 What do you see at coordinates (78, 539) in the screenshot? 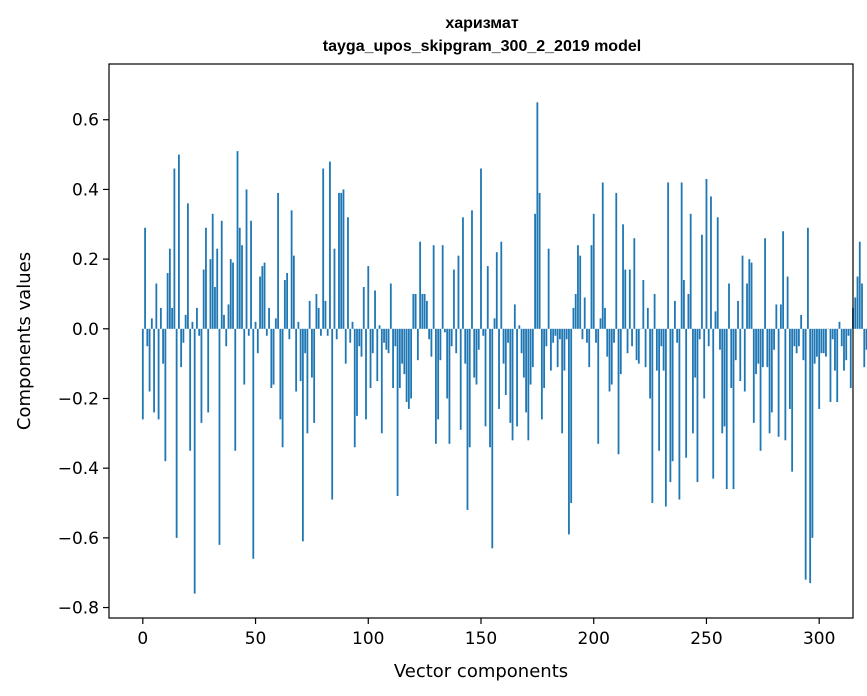
I see `y-tick-label: −0.6` at bounding box center [78, 539].